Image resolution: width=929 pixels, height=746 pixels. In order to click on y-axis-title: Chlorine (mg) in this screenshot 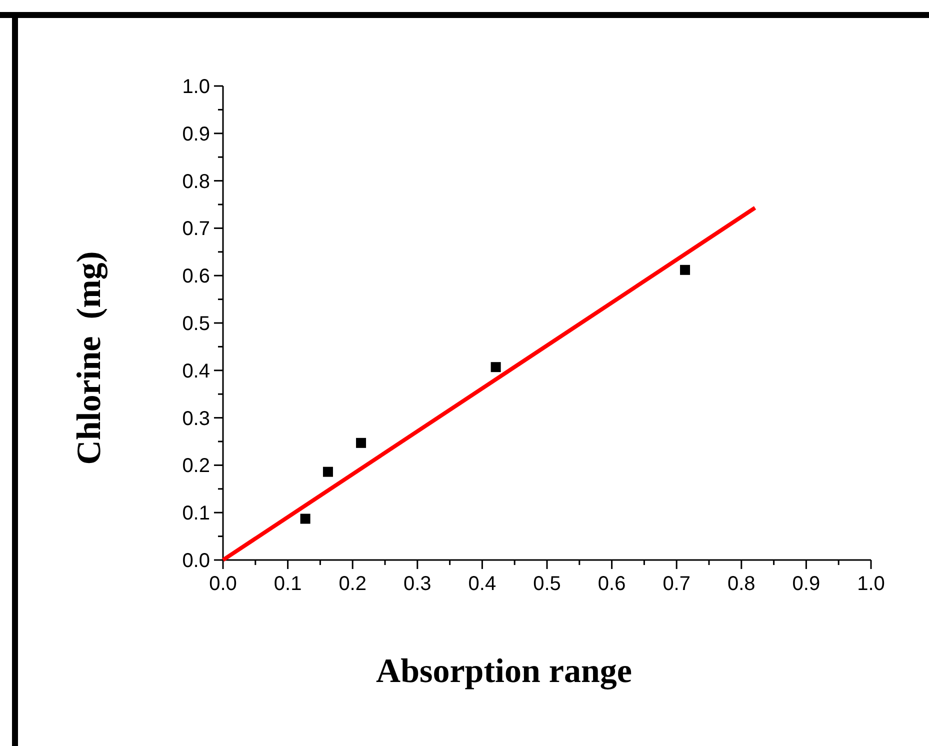, I will do `click(89, 358)`.